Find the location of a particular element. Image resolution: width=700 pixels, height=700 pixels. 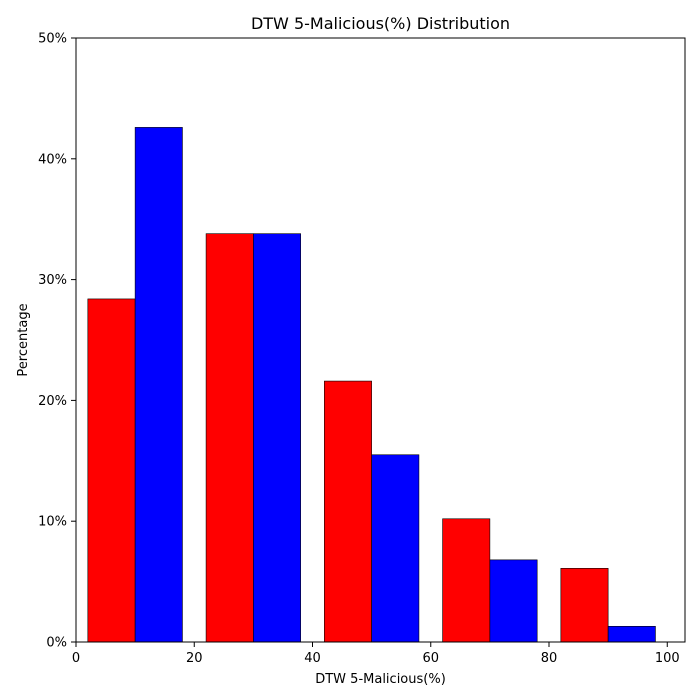

x-tick-label: 80 is located at coordinates (549, 658).